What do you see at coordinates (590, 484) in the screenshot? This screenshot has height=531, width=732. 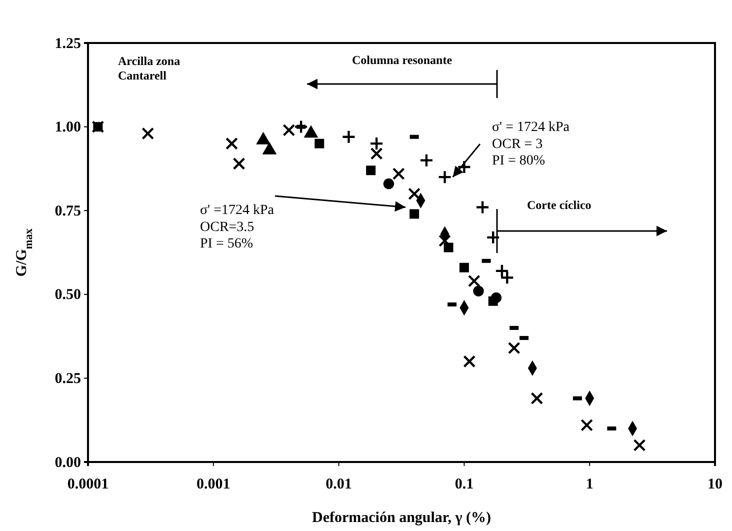 I see `x-tick-label: 1` at bounding box center [590, 484].